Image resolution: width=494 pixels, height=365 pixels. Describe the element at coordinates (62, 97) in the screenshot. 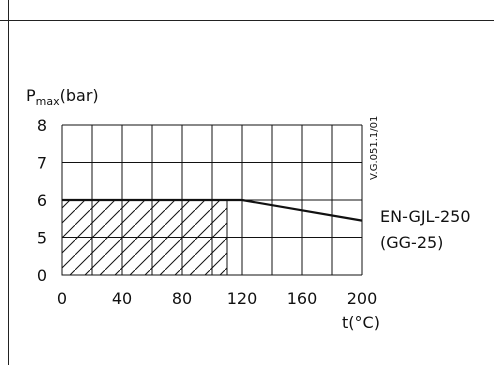

I see `y-axis-label: Pmax(bar)` at that location.